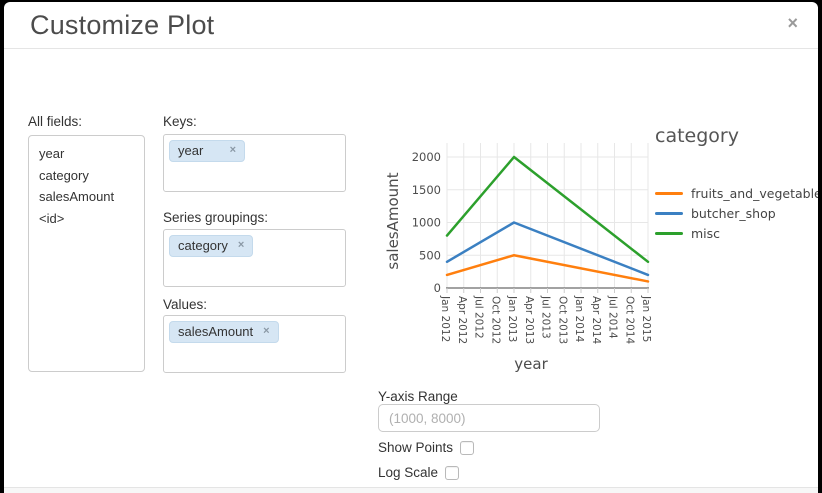 The image size is (822, 493). I want to click on legend-label: butcher_shop, so click(733, 213).